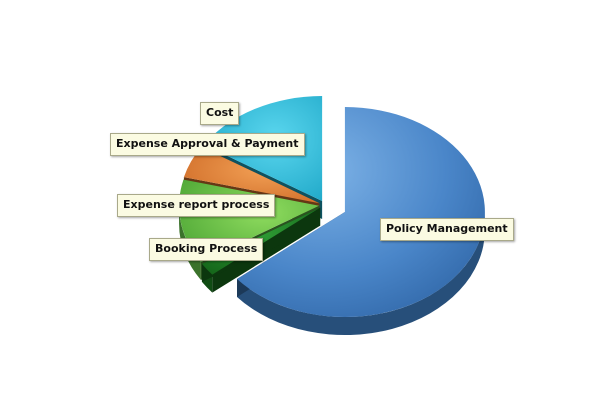  Describe the element at coordinates (207, 144) in the screenshot. I see `slice-label-expense-approval-payment: Expense Approval & Payment` at that location.